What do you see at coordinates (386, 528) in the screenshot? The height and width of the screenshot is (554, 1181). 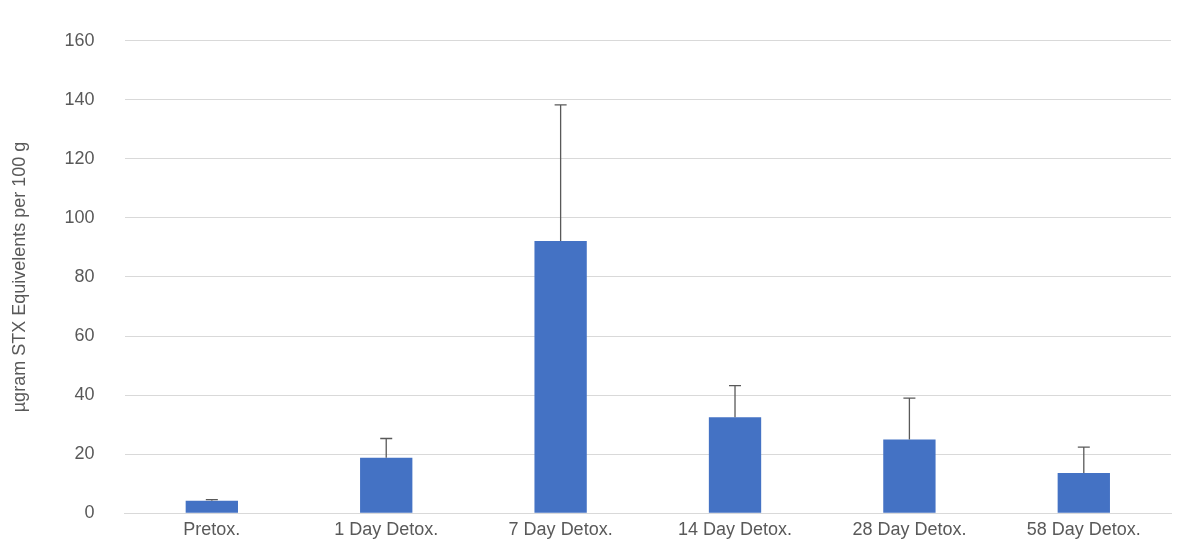 I see `x-tick-label: 1 Day Detox.` at bounding box center [386, 528].